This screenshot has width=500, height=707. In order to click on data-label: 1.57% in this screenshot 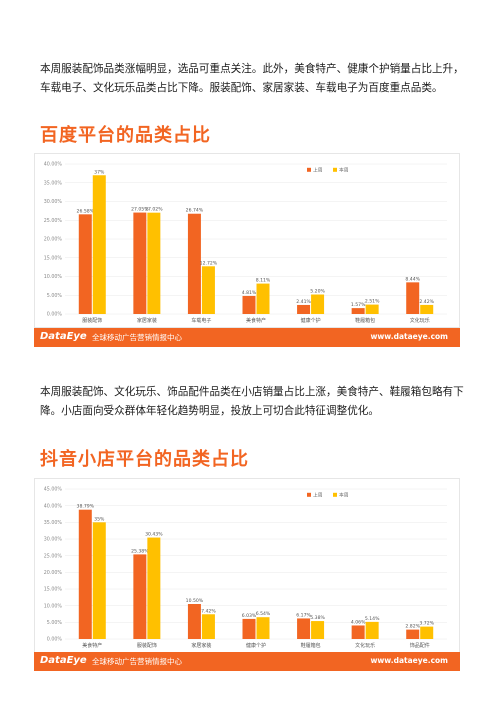, I will do `click(358, 305)`.